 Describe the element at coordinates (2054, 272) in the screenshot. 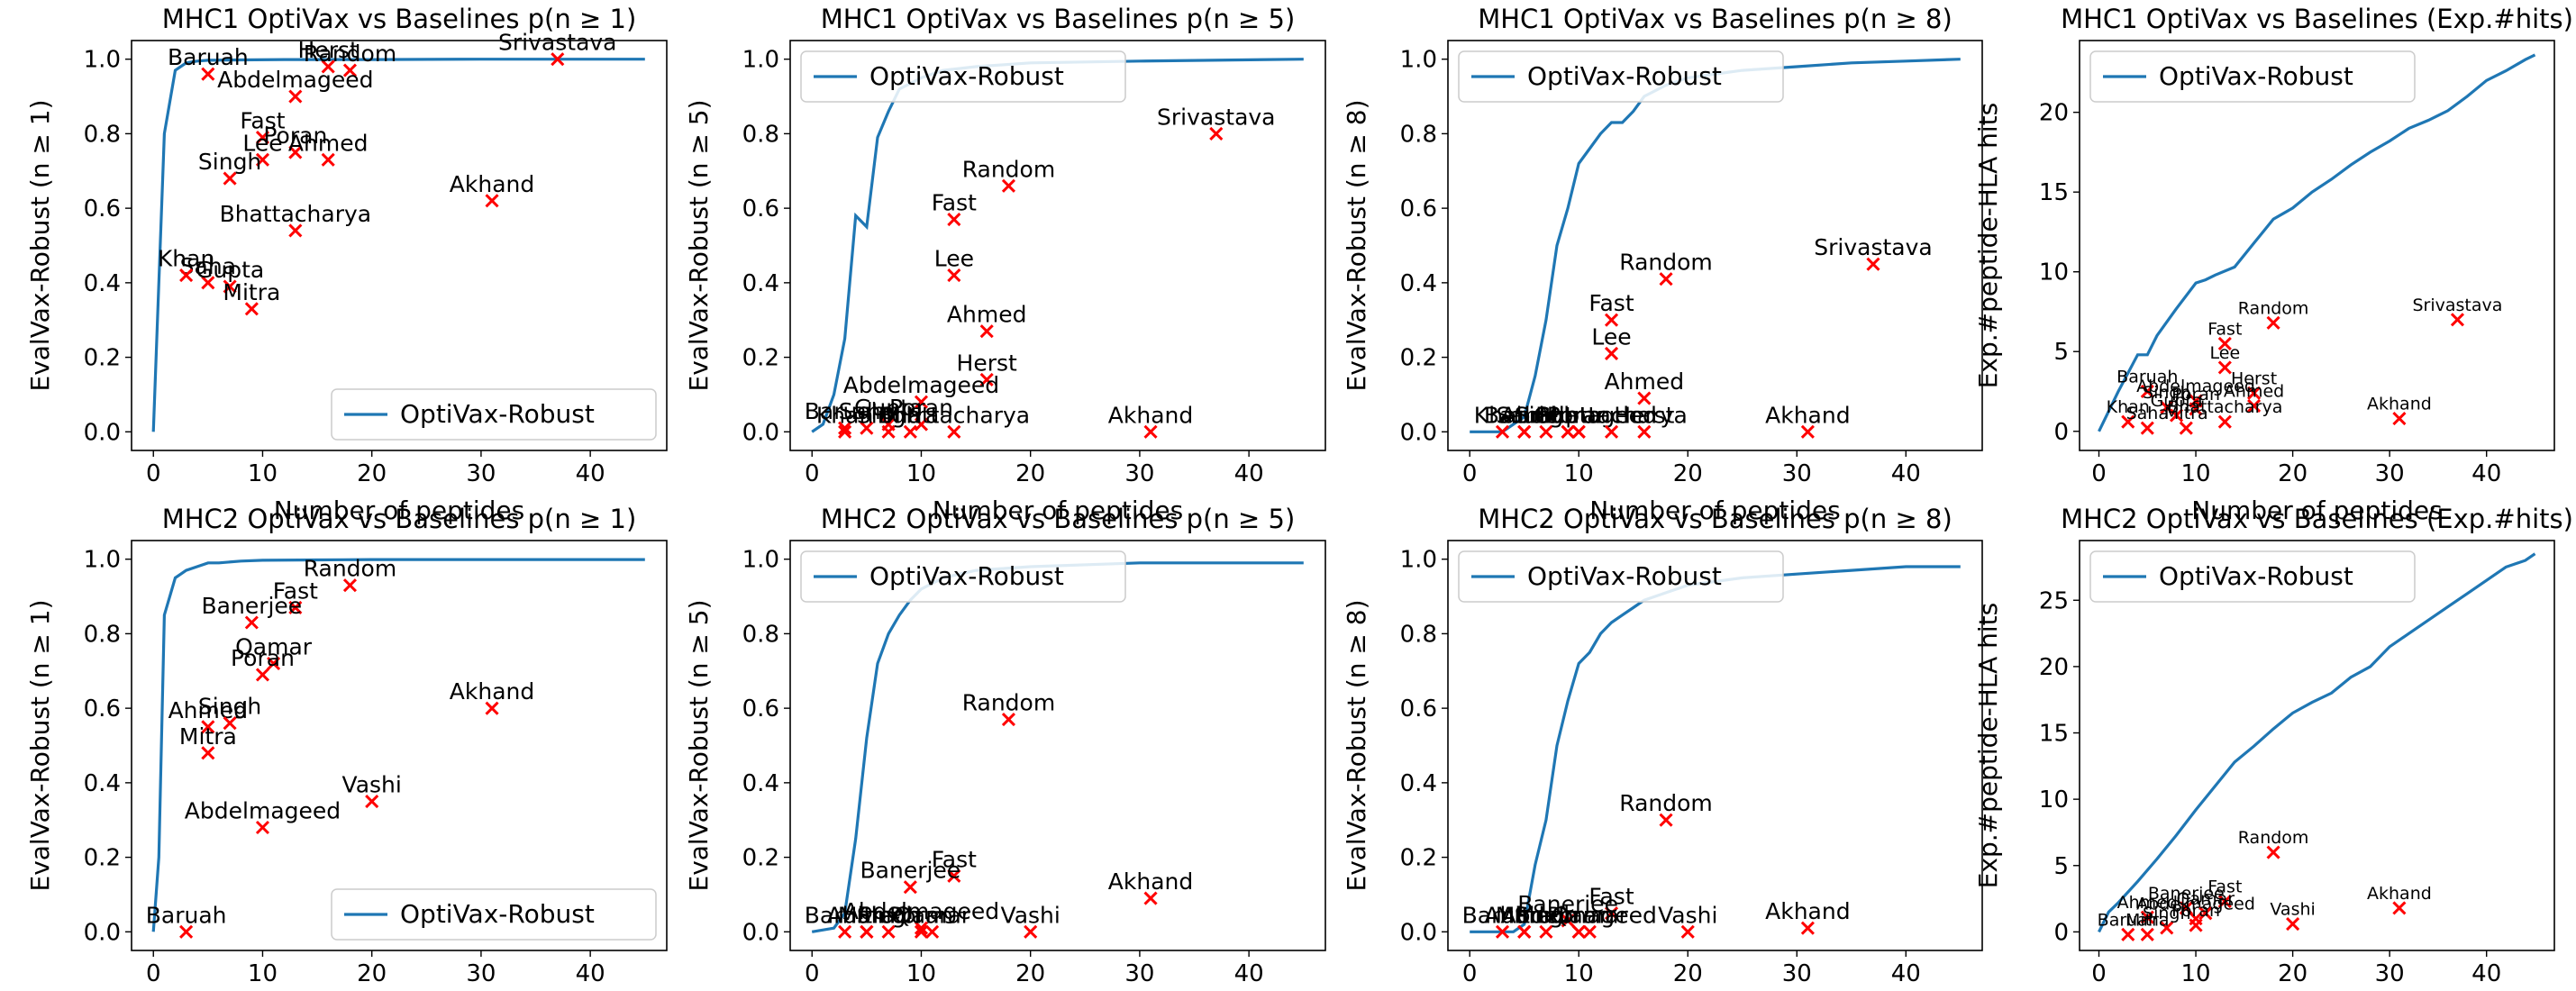

I see `y-tick-label: 10` at that location.